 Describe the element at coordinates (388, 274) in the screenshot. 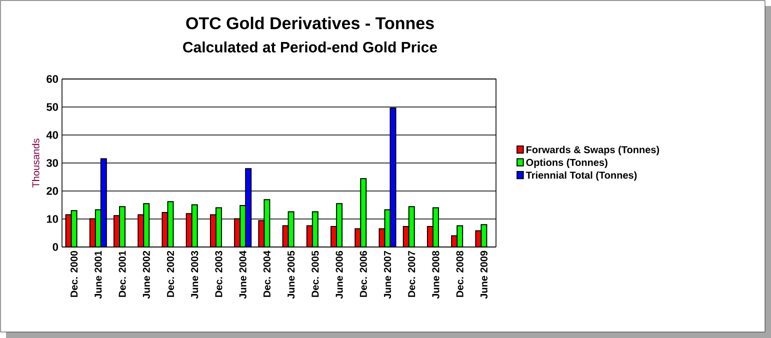

I see `x-tick-label: June 2007` at that location.